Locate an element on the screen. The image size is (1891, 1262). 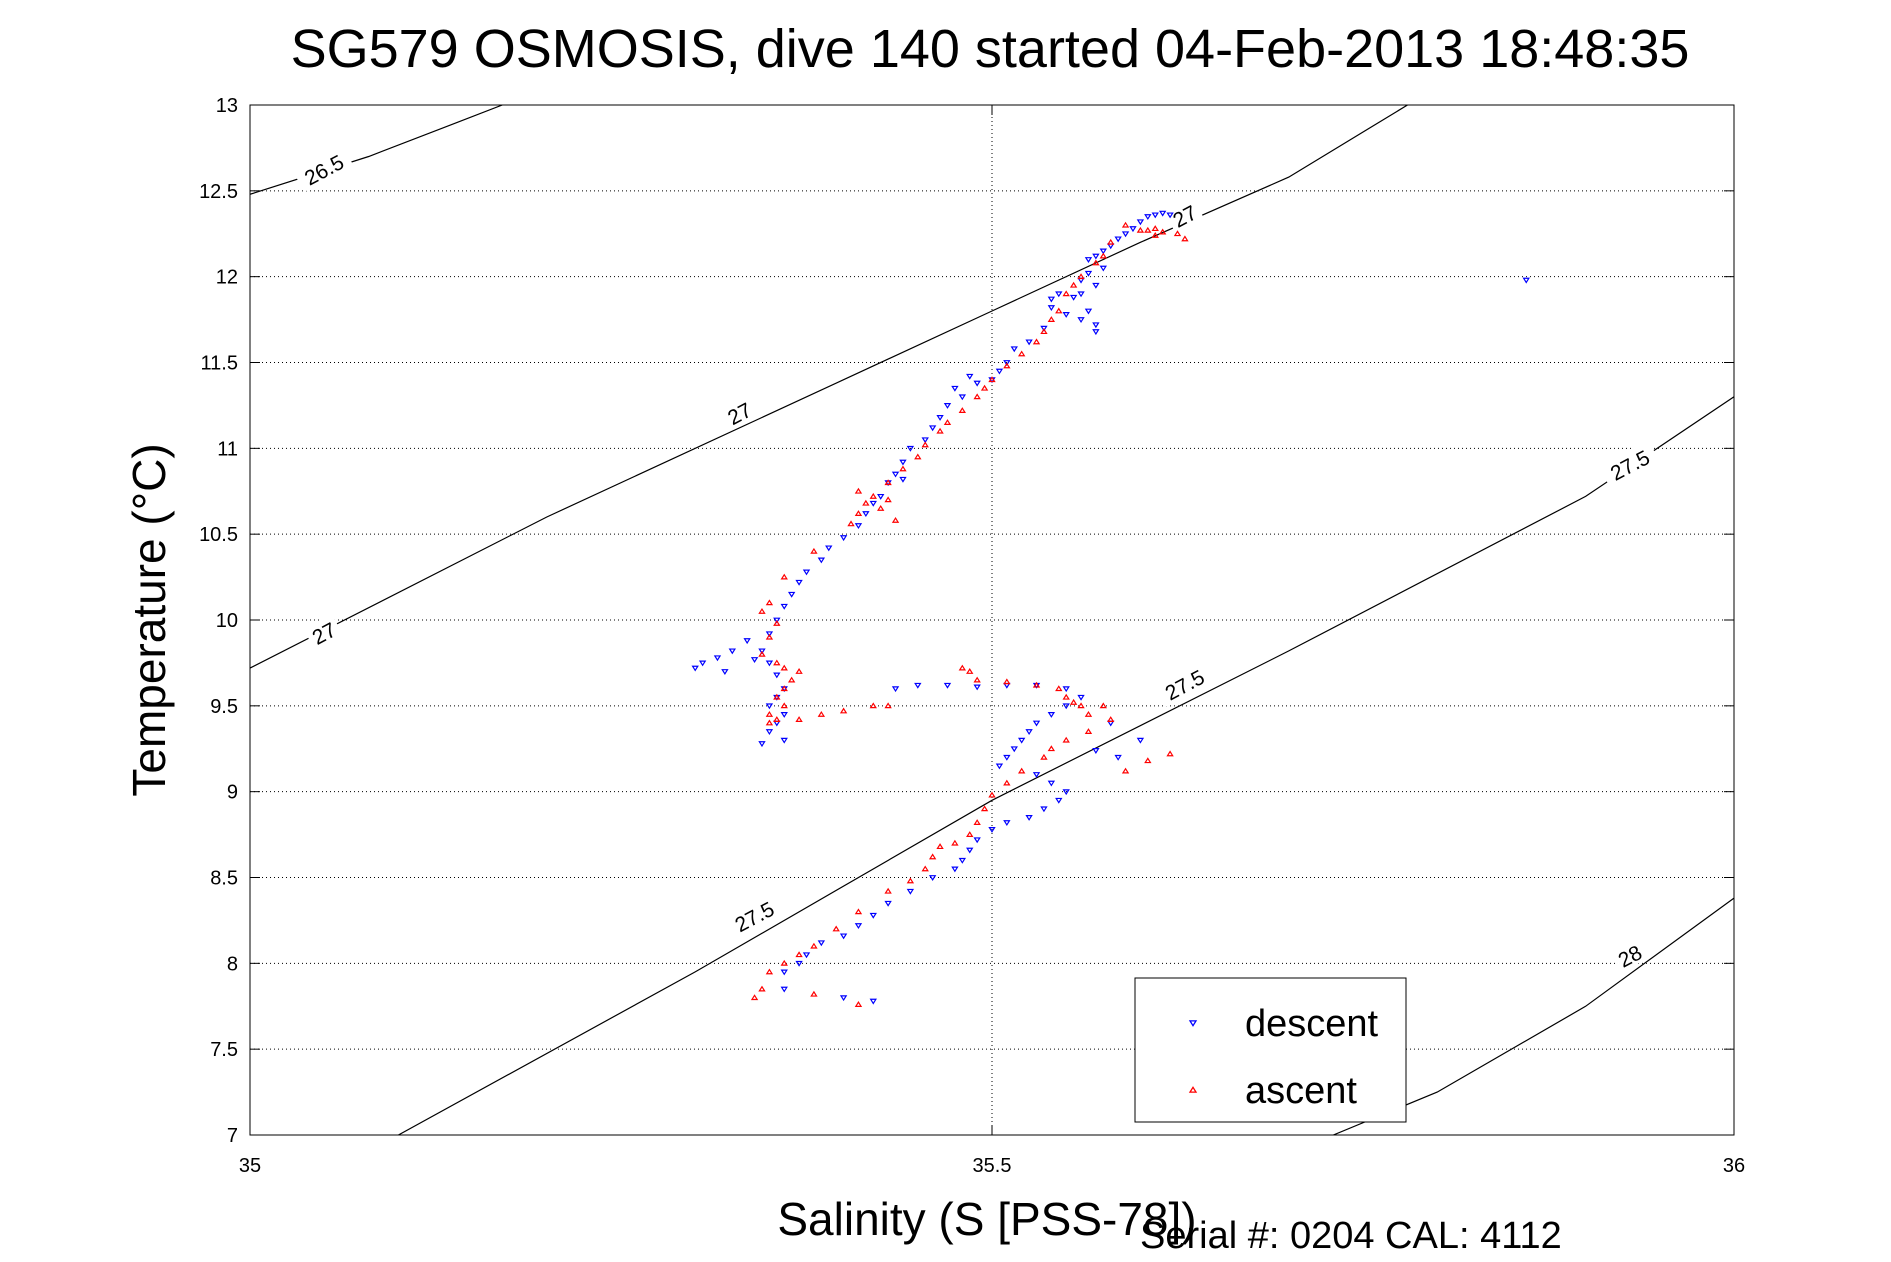
legend: descent ascent is located at coordinates (1270, 1050).